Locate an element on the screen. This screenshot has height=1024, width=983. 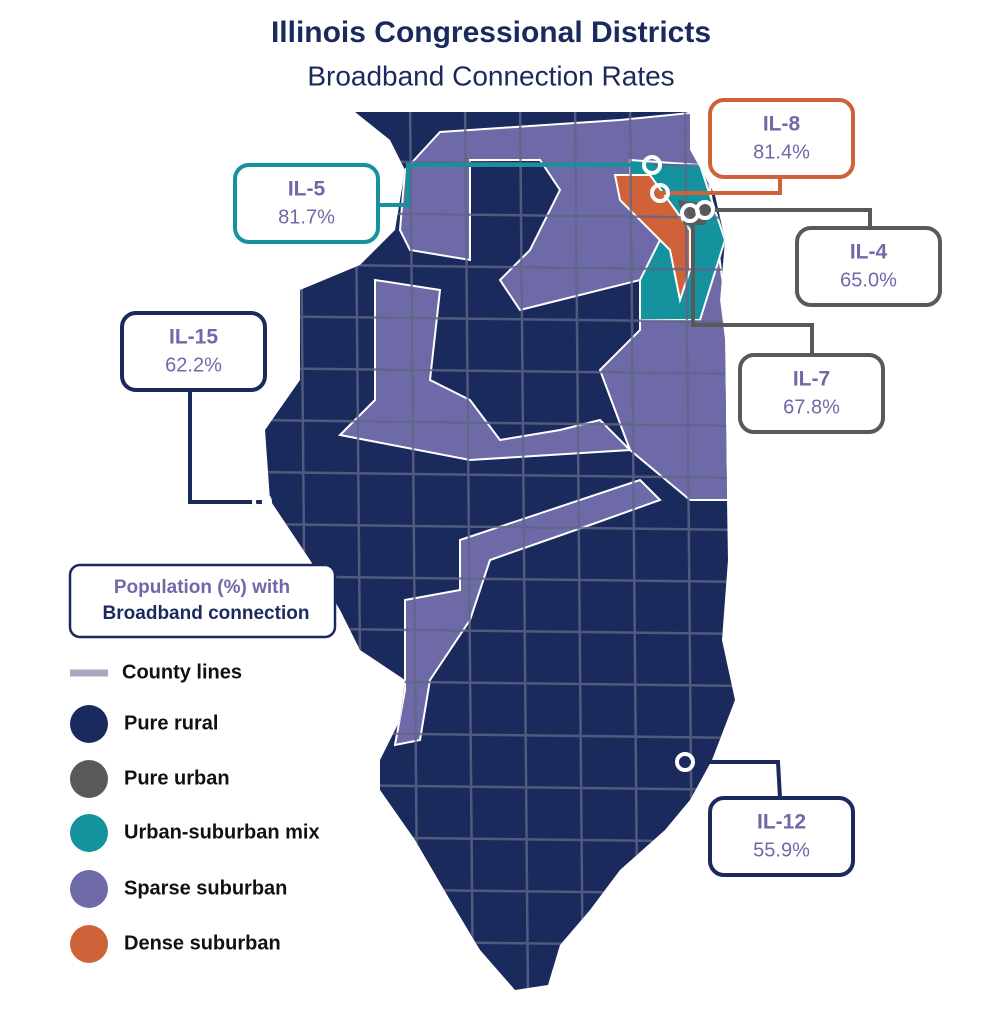
legend-label: Urban-suburban mix is located at coordinates (222, 832).